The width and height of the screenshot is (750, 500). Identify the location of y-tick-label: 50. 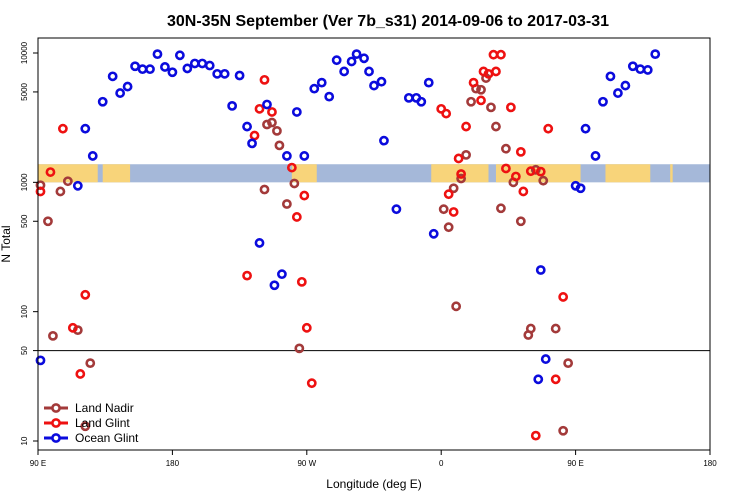
(24, 350).